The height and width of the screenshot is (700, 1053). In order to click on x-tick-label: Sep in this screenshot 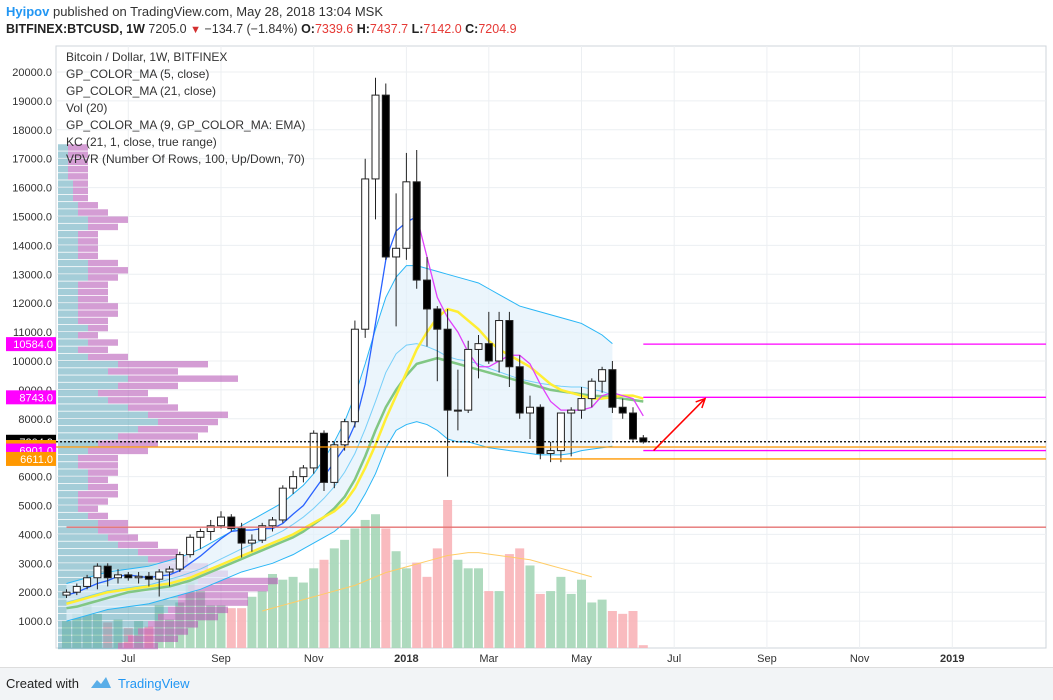, I will do `click(221, 659)`.